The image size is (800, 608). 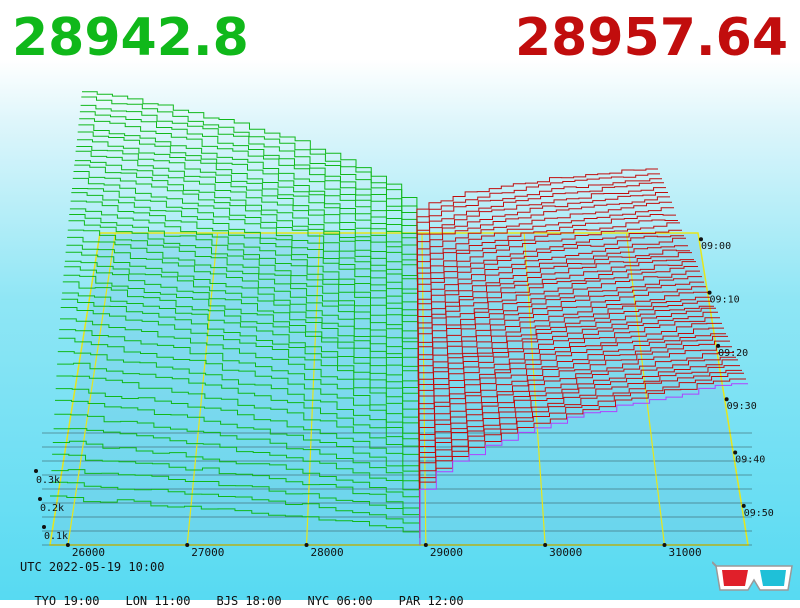 What do you see at coordinates (742, 406) in the screenshot?
I see `time-tick-label: 09:30` at bounding box center [742, 406].